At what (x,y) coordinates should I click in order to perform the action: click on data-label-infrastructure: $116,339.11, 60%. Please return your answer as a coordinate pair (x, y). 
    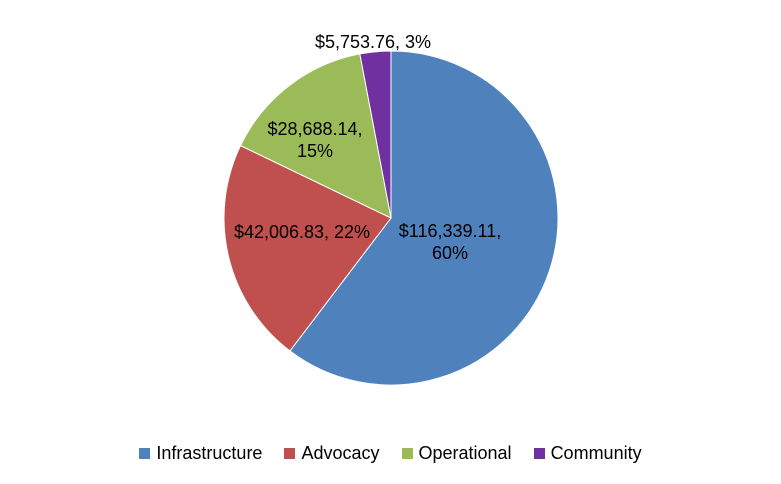
    Looking at the image, I should click on (450, 242).